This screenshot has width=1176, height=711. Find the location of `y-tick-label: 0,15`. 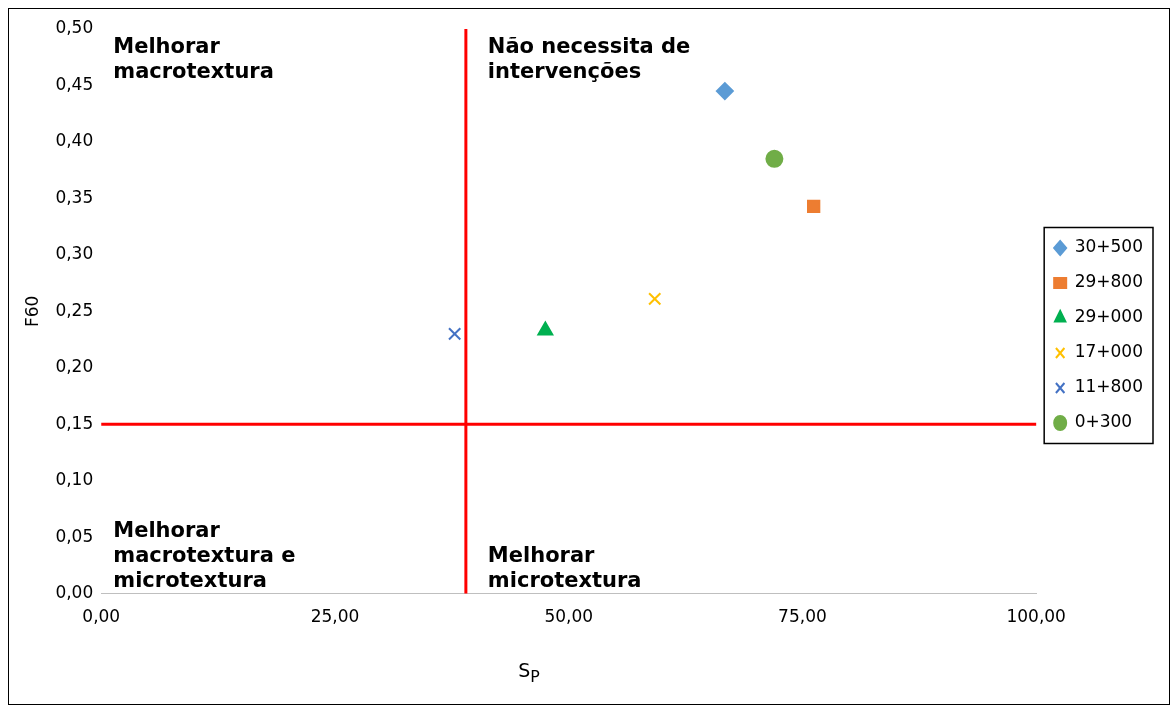

y-tick-label: 0,15 is located at coordinates (74, 422).